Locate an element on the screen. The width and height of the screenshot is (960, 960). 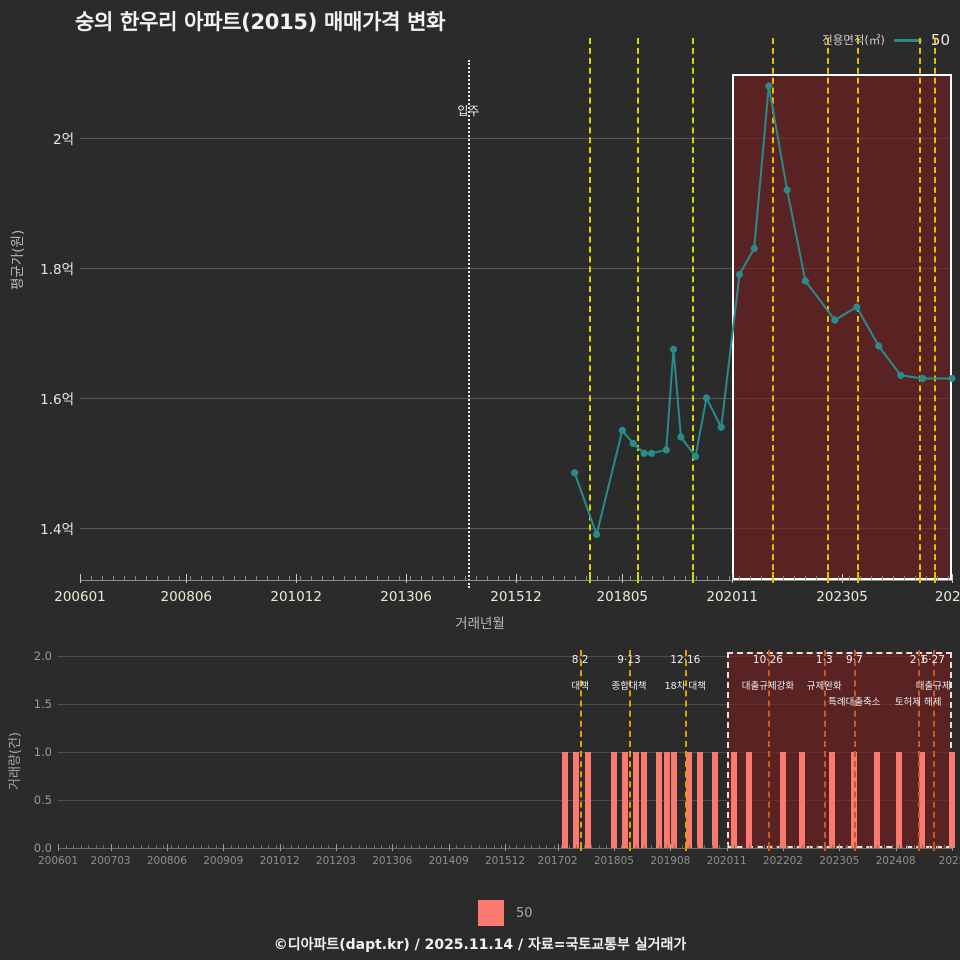
price-x-tick-label: 202305 is located at coordinates (842, 597).